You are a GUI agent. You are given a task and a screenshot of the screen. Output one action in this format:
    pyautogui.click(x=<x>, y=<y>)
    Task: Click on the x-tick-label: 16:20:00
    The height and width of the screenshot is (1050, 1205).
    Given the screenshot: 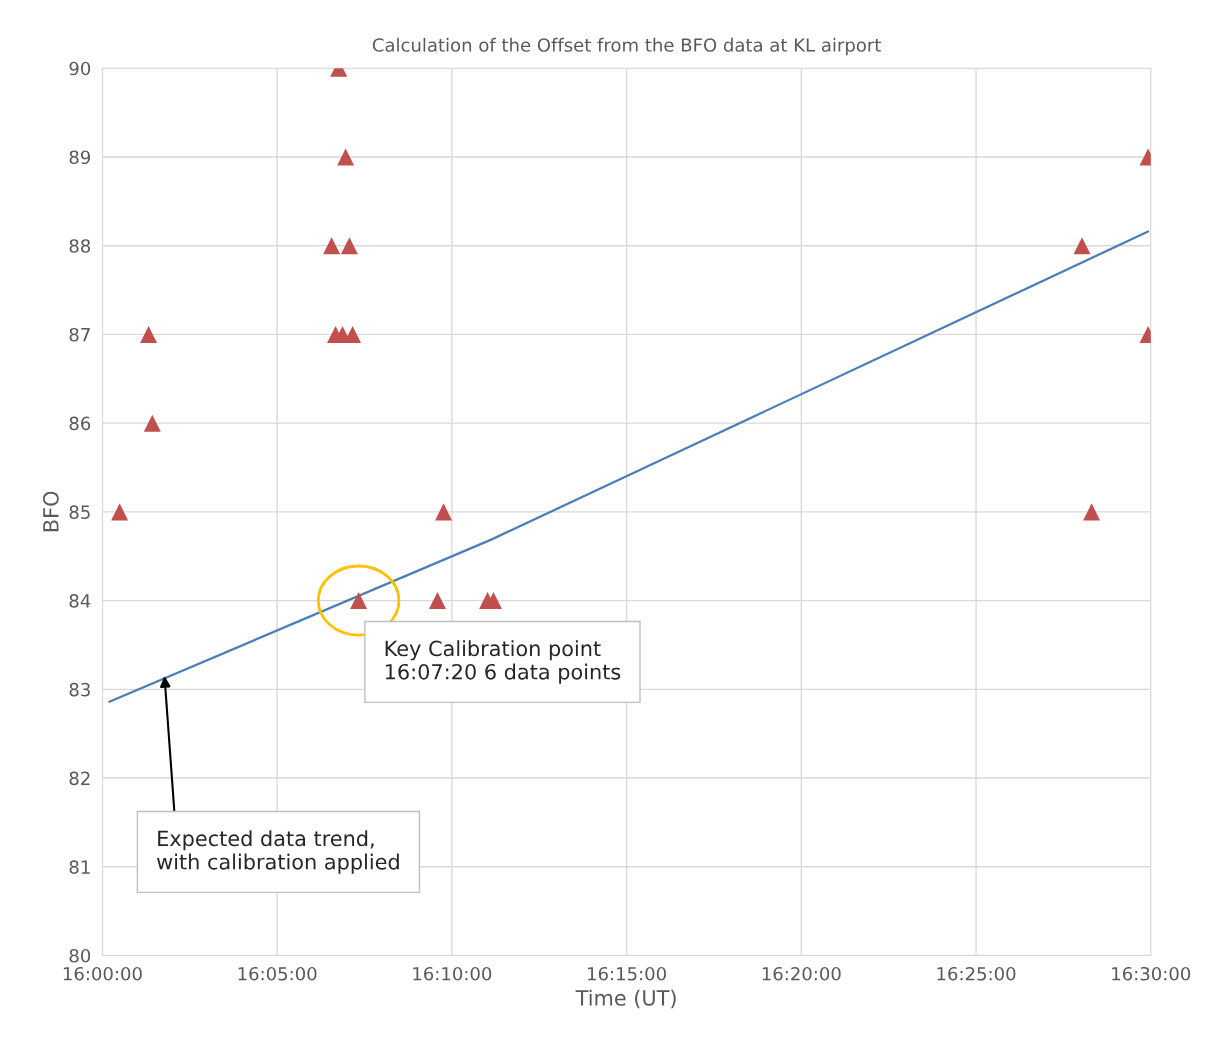 What is the action you would take?
    pyautogui.click(x=801, y=973)
    